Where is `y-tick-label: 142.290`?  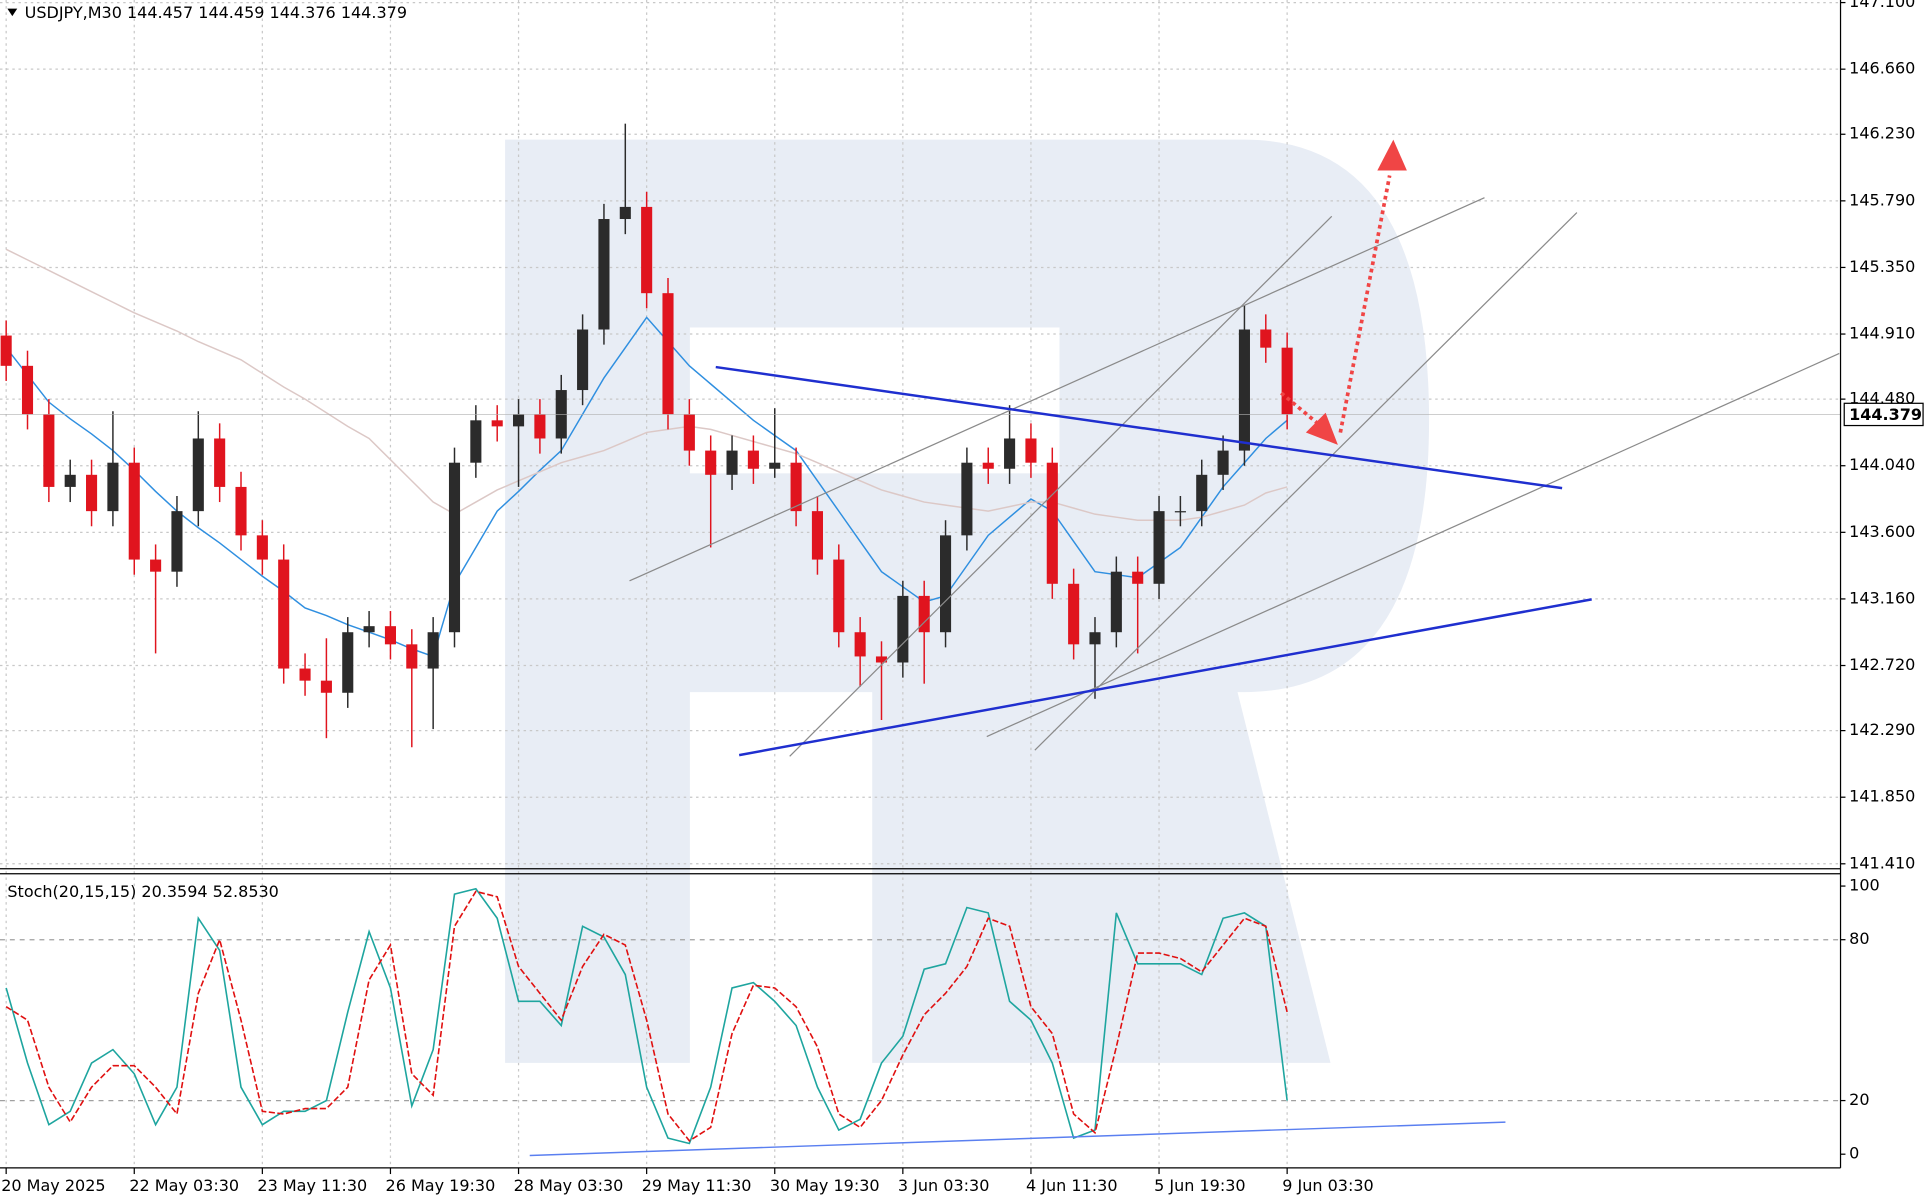
y-tick-label: 142.290 is located at coordinates (1882, 729).